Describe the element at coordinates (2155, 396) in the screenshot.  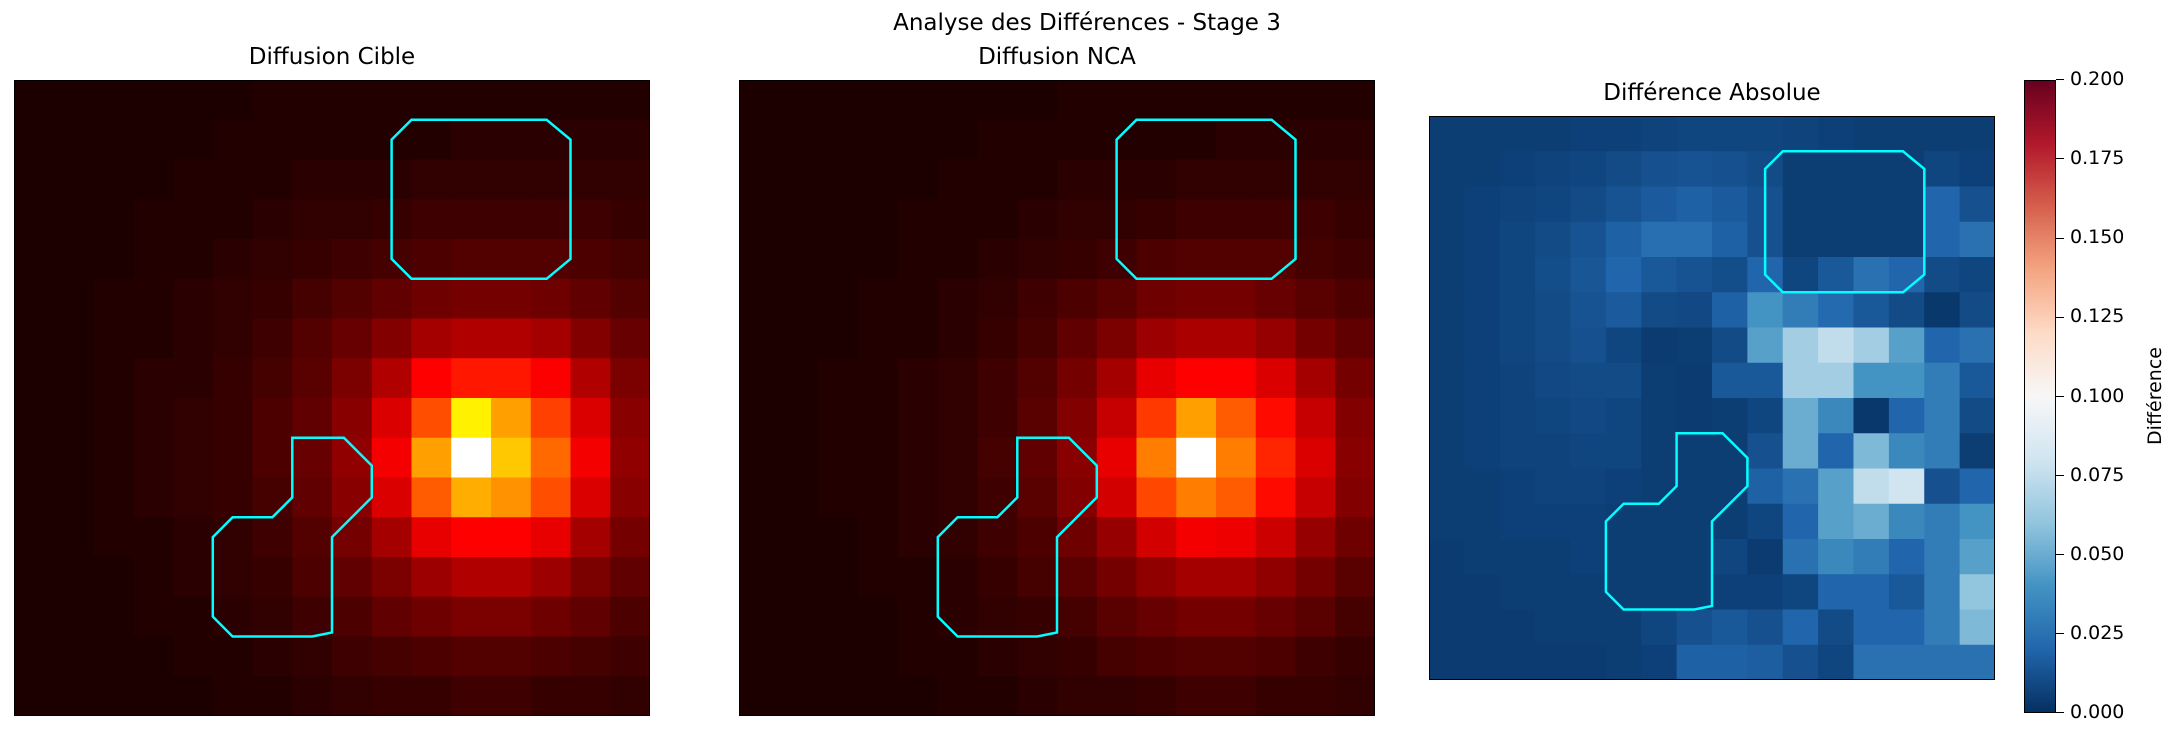
I see `colorbar-label: Différence` at that location.